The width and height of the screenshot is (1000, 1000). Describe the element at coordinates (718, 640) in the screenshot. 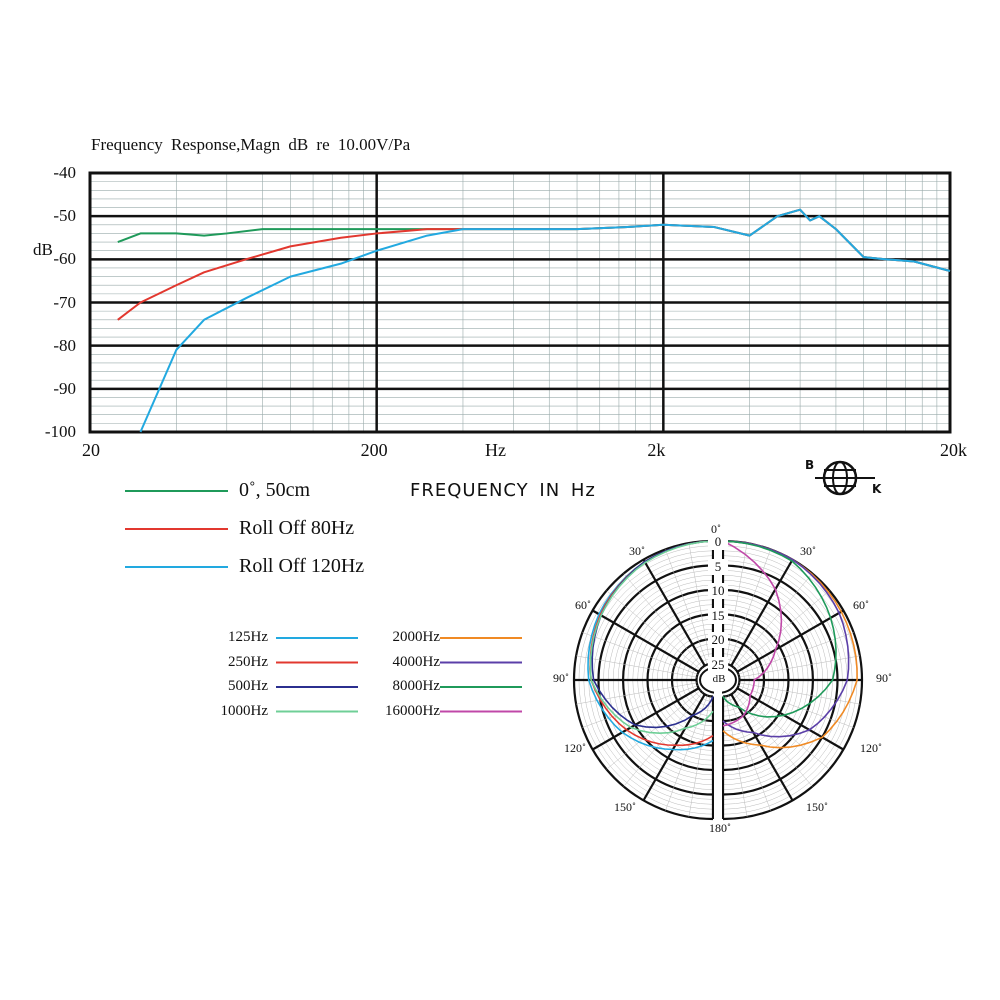

I see `polar-r-tick: 20` at that location.